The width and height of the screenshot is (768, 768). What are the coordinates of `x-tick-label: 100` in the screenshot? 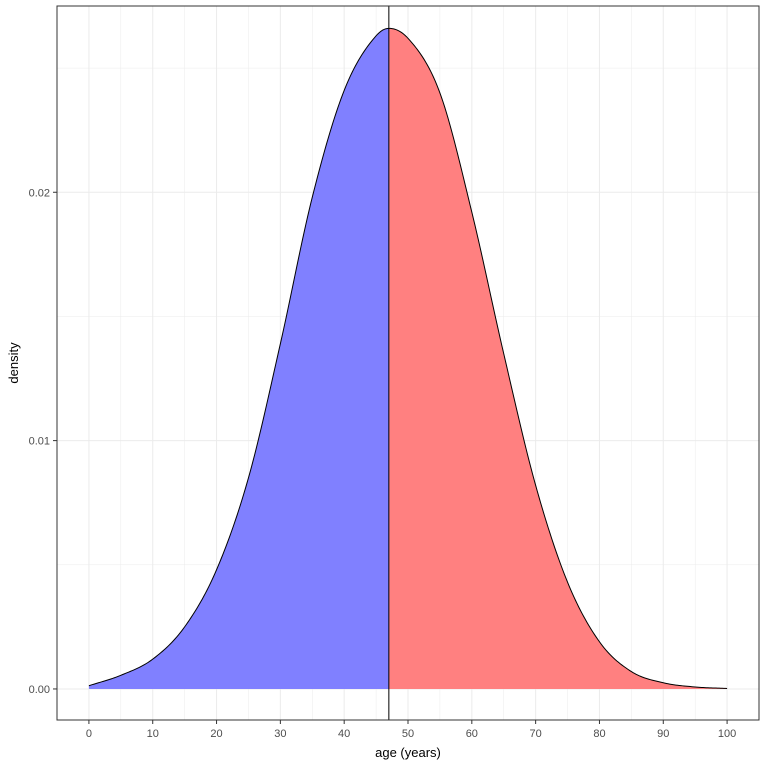 It's located at (727, 734).